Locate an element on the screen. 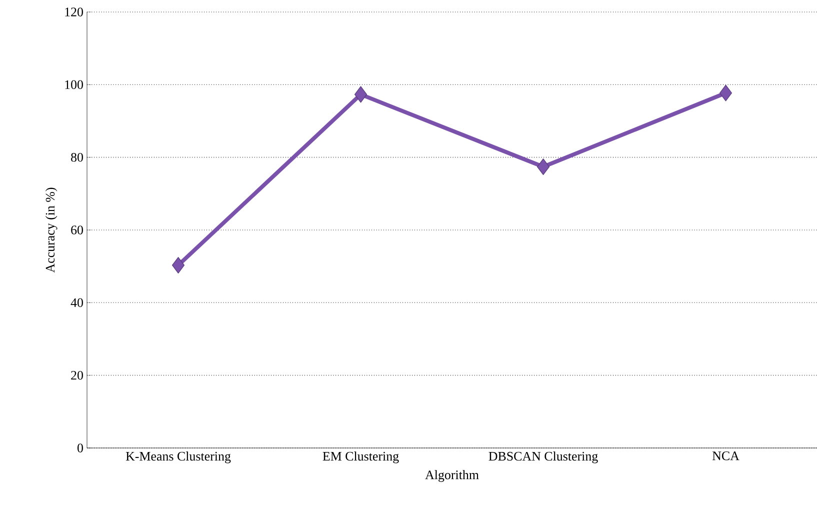 The width and height of the screenshot is (817, 518). y-tick-label: 120 is located at coordinates (74, 12).